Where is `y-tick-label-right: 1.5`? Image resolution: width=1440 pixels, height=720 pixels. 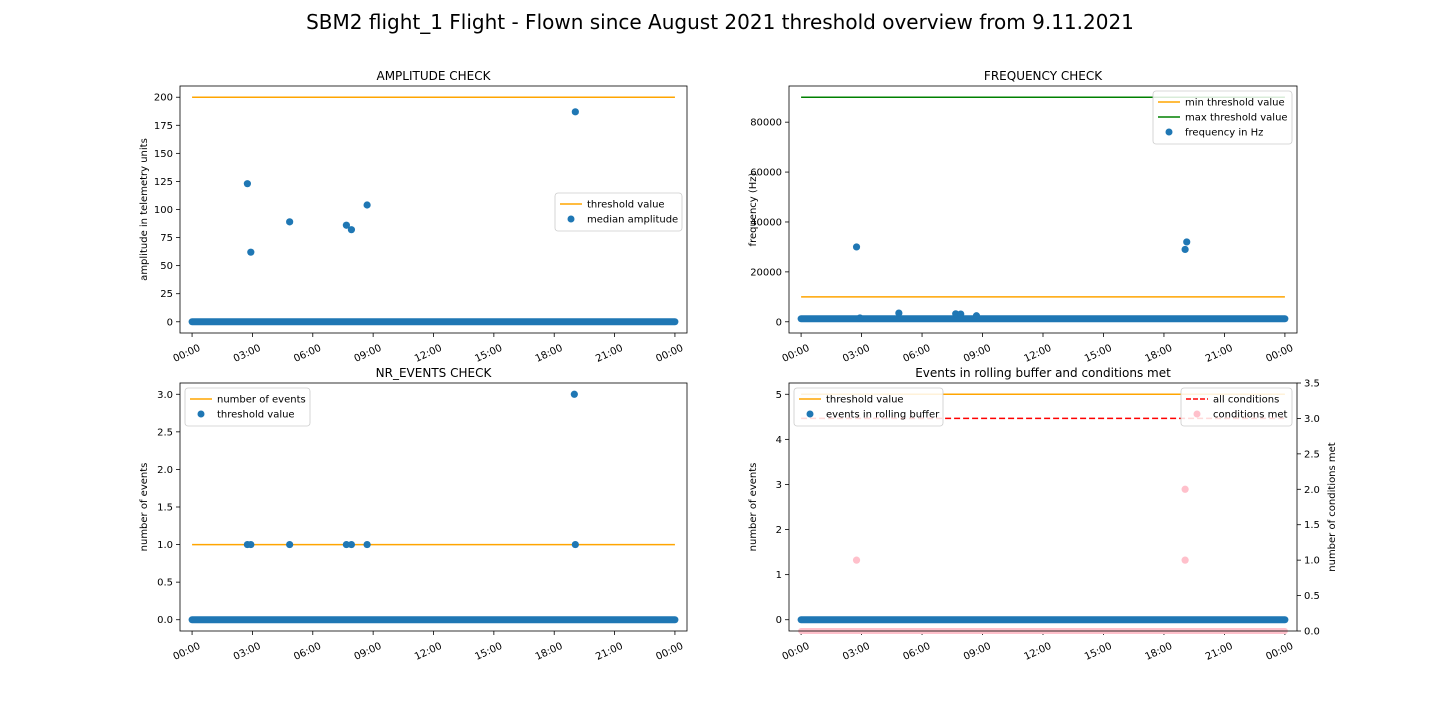
y-tick-label-right: 1.5 is located at coordinates (1312, 525).